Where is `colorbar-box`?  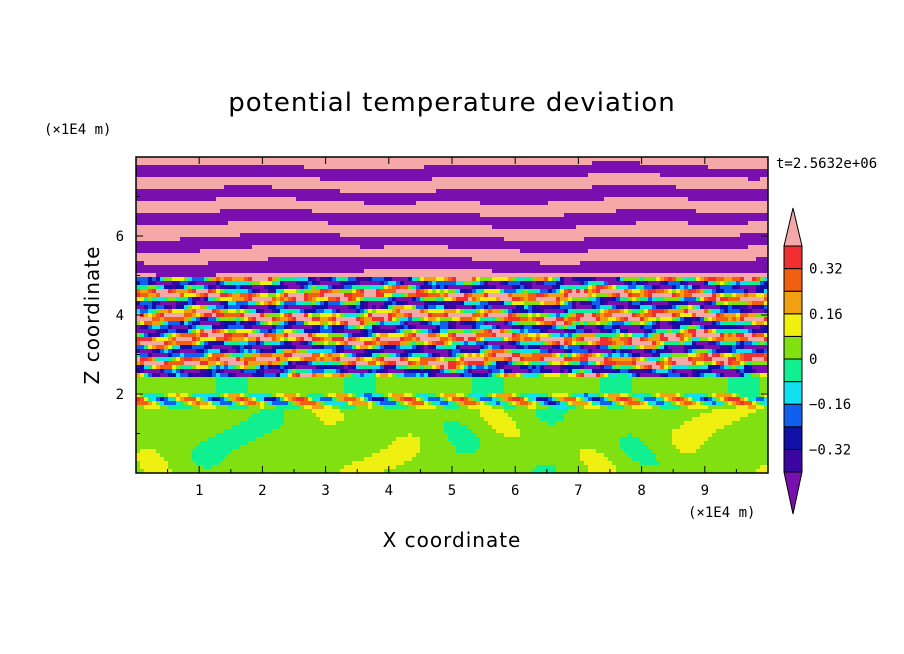
colorbar-box is located at coordinates (793, 393).